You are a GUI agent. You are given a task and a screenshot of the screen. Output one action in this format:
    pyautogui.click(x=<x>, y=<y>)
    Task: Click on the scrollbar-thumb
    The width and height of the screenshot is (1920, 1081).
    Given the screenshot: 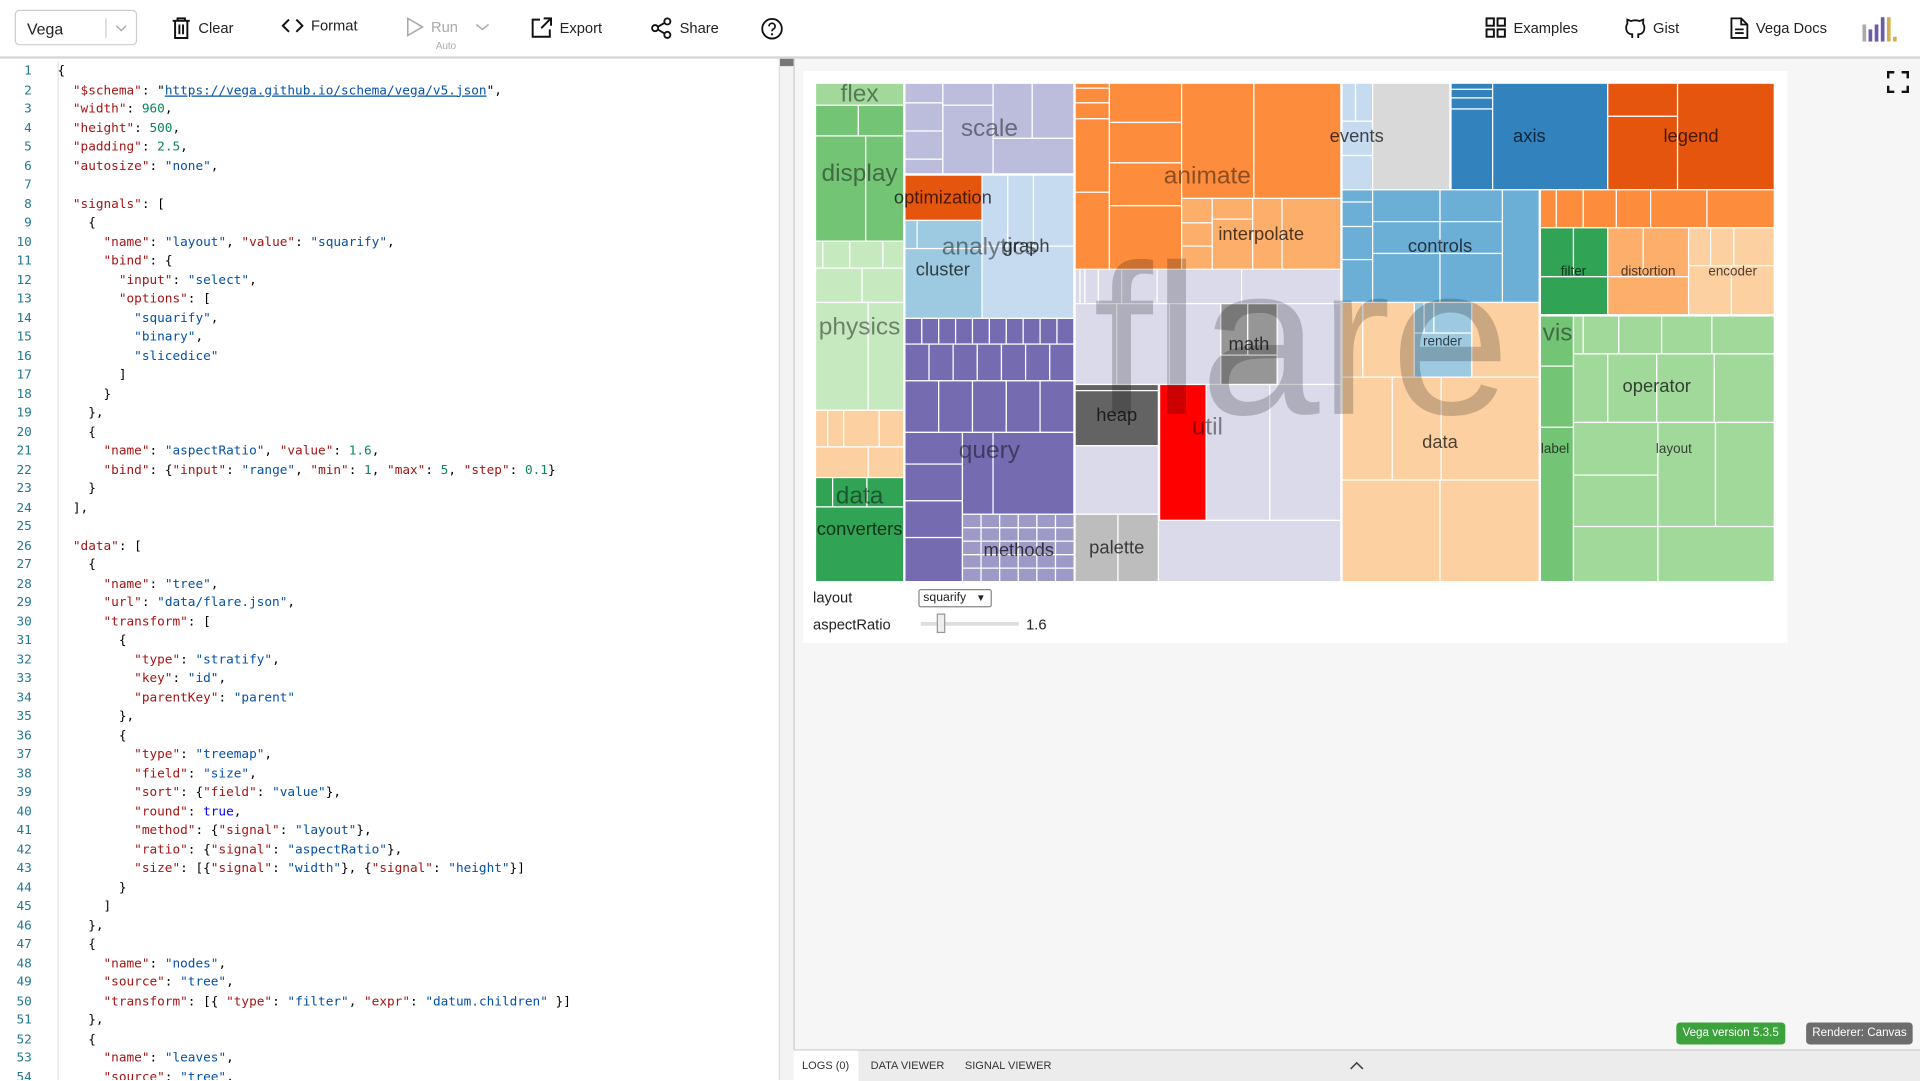 What is the action you would take?
    pyautogui.click(x=787, y=62)
    